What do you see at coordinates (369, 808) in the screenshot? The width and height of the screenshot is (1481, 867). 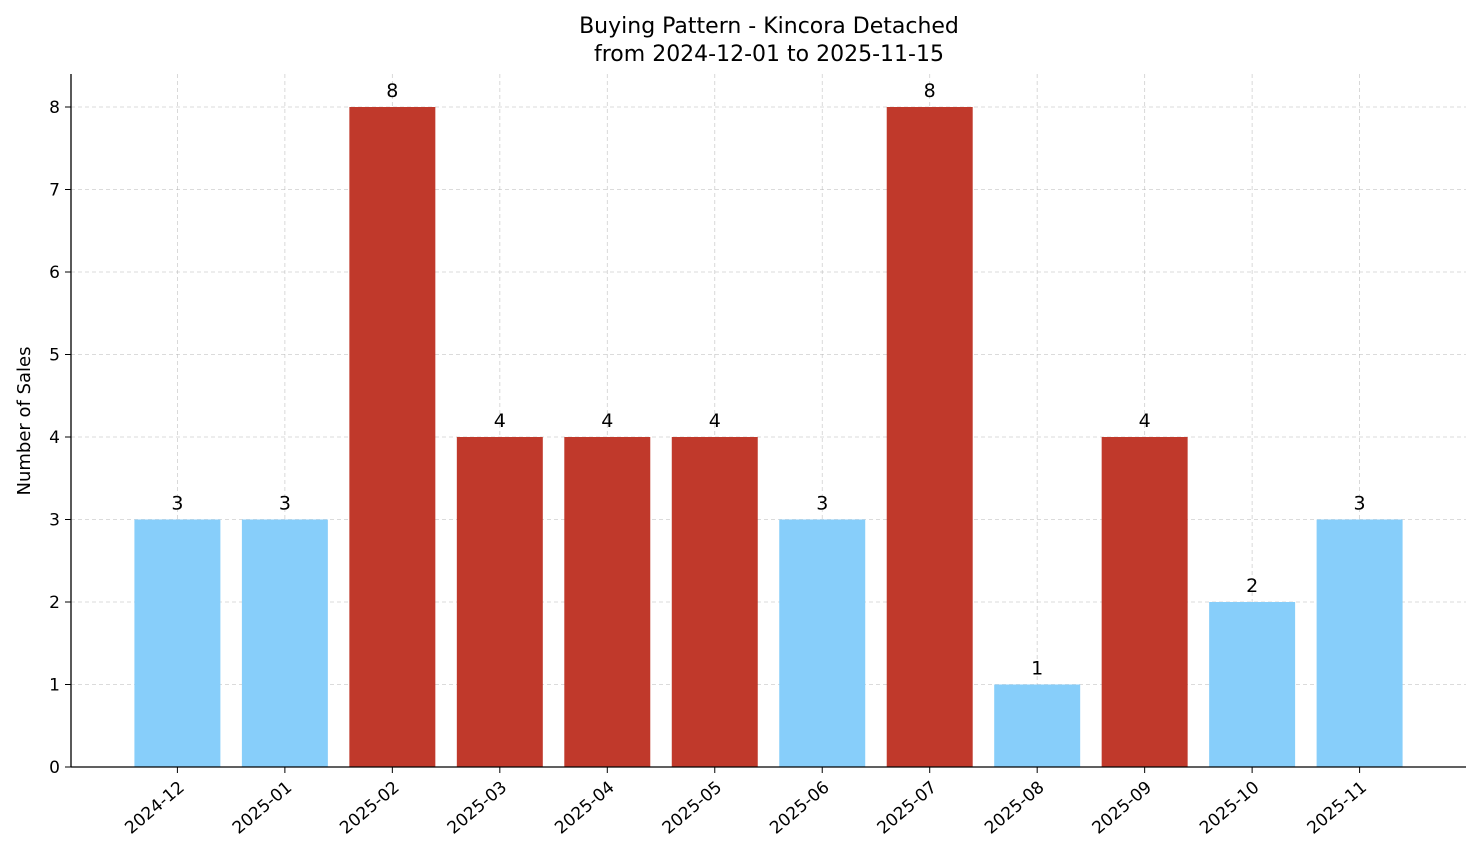 I see `x-tick-label: 2025-02` at bounding box center [369, 808].